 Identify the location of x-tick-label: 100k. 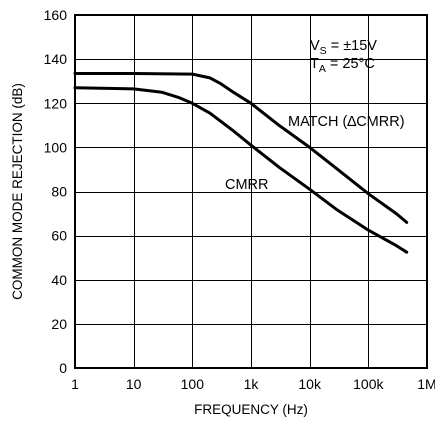
(368, 384).